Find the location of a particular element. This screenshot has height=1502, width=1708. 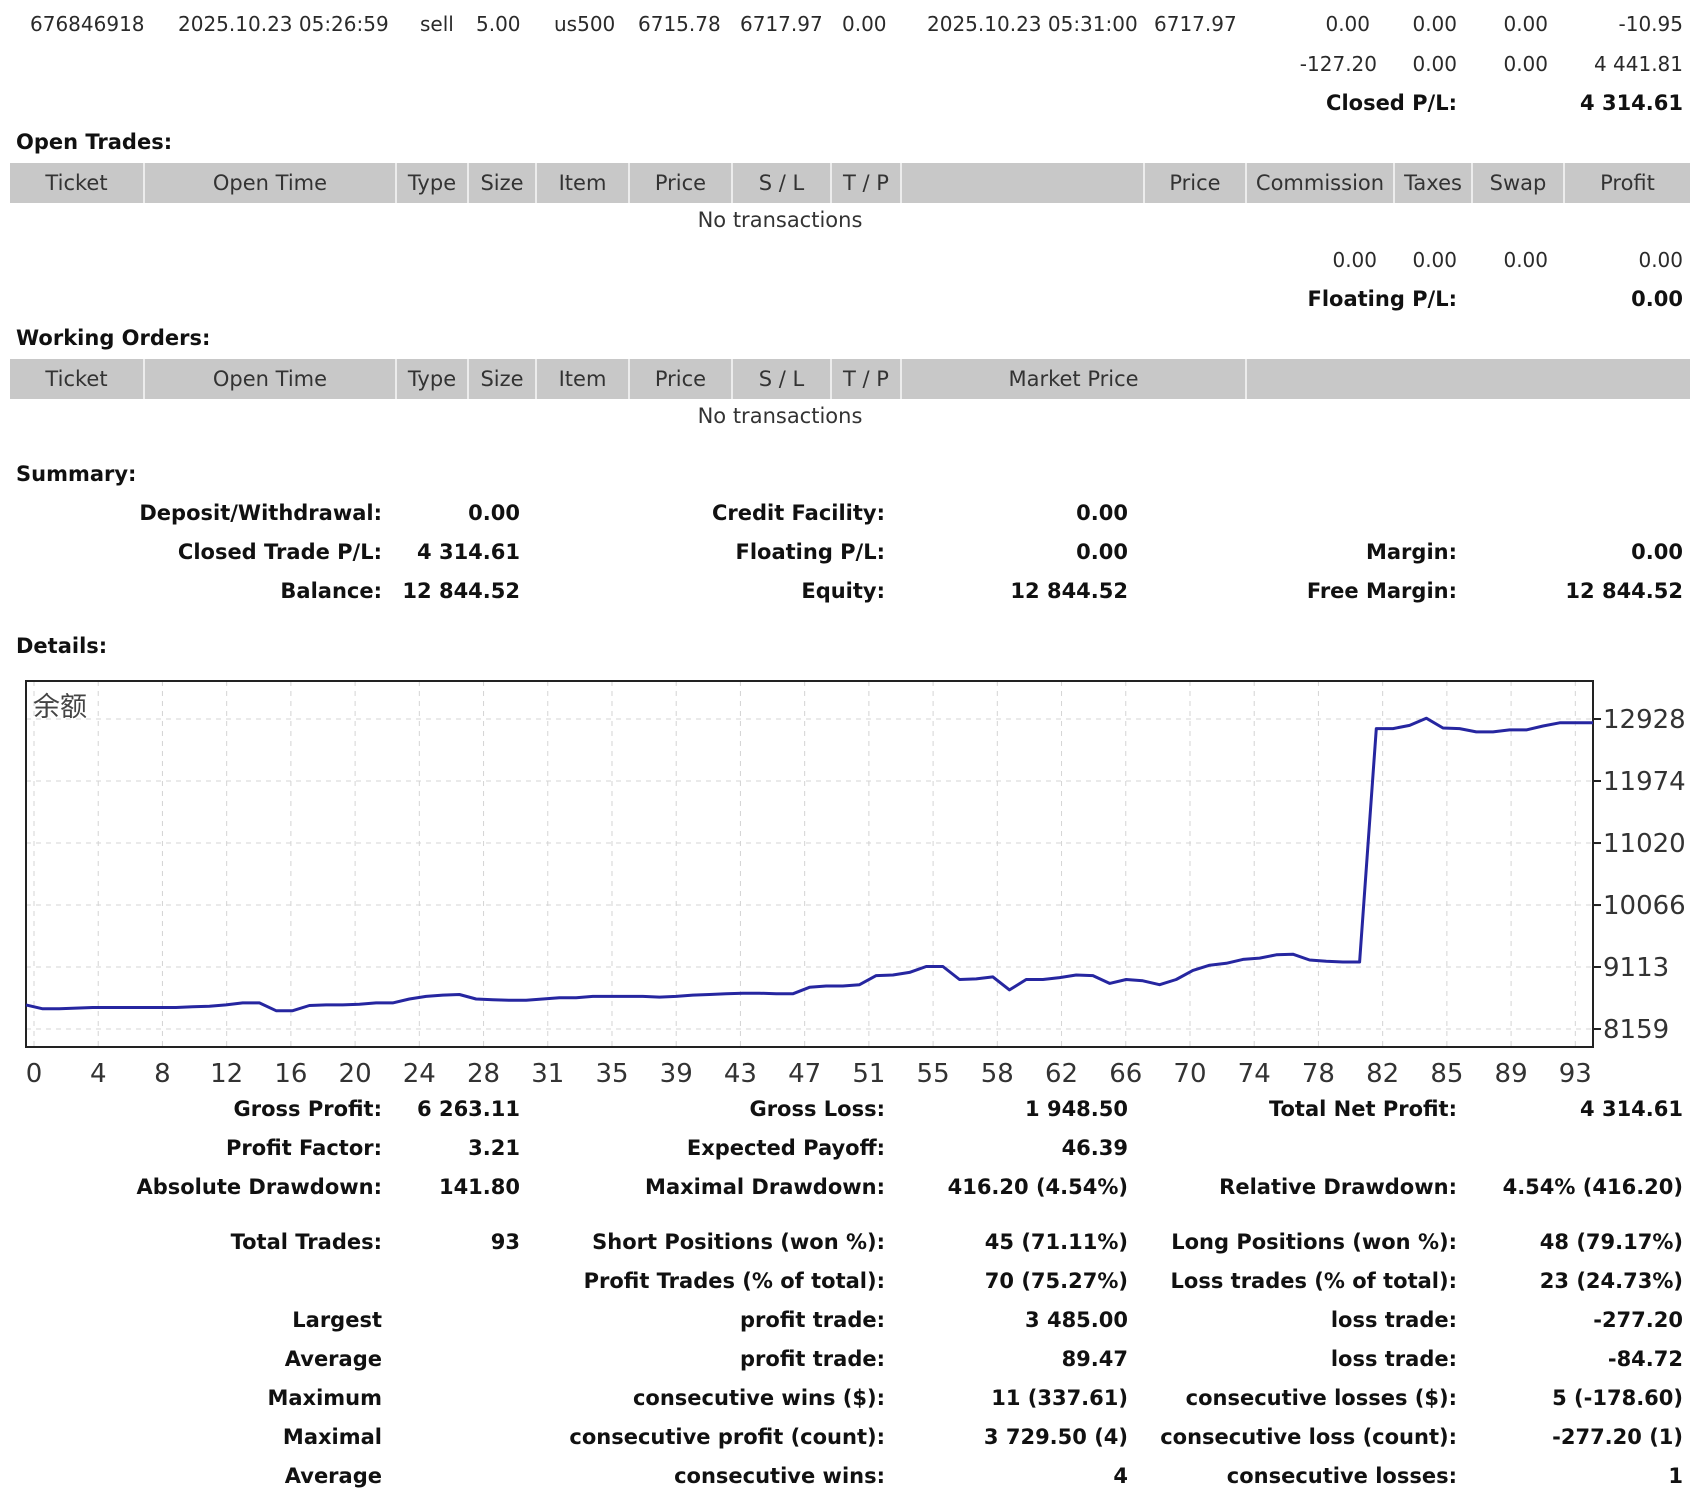

credit-label: Credit Facility: is located at coordinates (798, 513).